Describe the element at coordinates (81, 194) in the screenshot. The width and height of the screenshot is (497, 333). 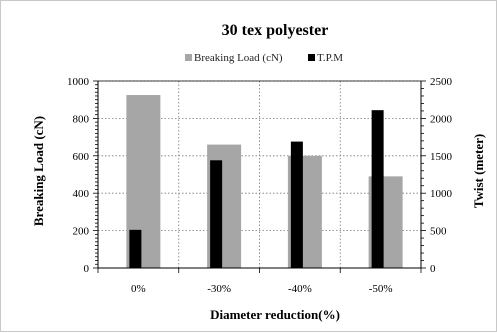
I see `left-axis-tick-label: 400` at that location.